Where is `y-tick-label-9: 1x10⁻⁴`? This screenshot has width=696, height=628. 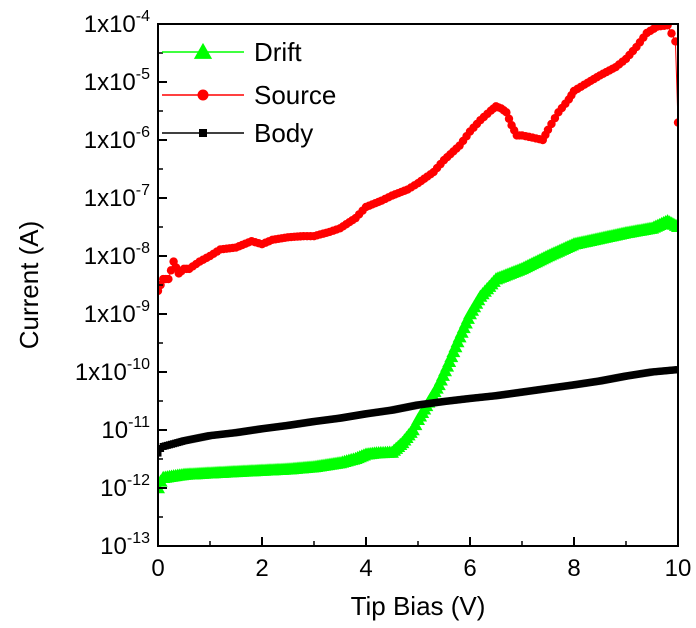 y-tick-label-9: 1x10⁻⁴ is located at coordinates (117, 23).